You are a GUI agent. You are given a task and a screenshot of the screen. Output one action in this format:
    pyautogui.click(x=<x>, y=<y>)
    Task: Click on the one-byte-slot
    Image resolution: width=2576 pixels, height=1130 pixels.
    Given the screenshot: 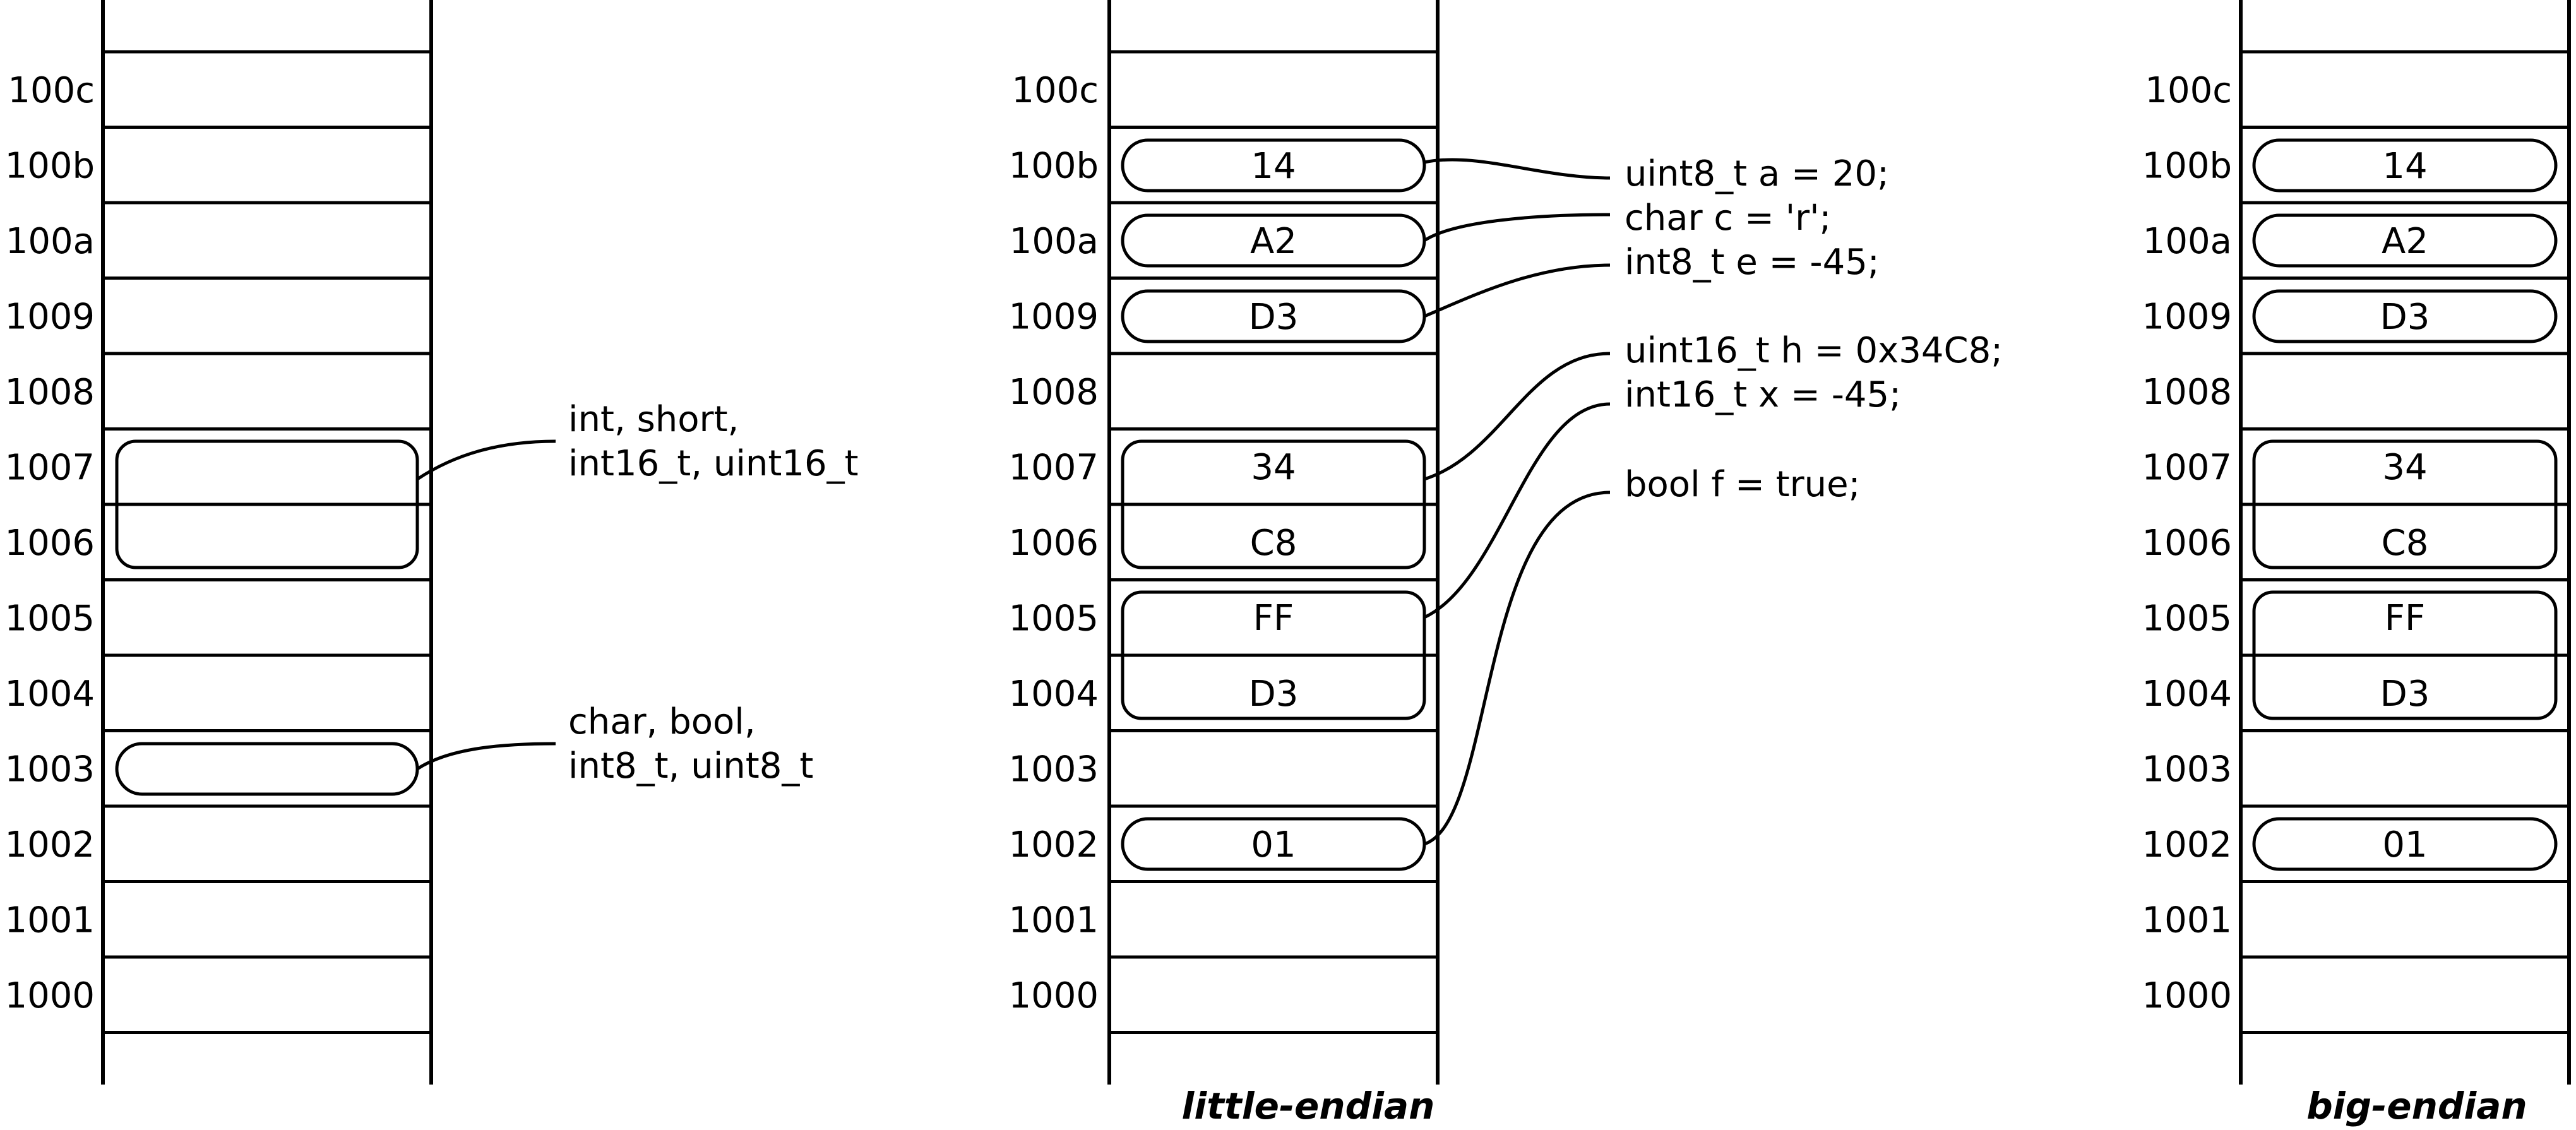 What is the action you would take?
    pyautogui.click(x=267, y=769)
    